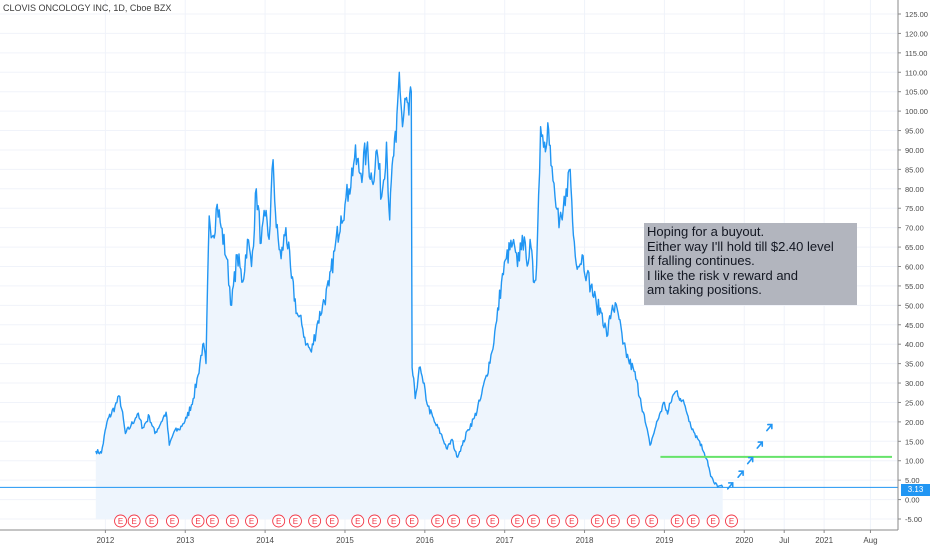 This screenshot has width=932, height=550. Describe the element at coordinates (914, 325) in the screenshot. I see `y-tick-label: 45.00` at that location.